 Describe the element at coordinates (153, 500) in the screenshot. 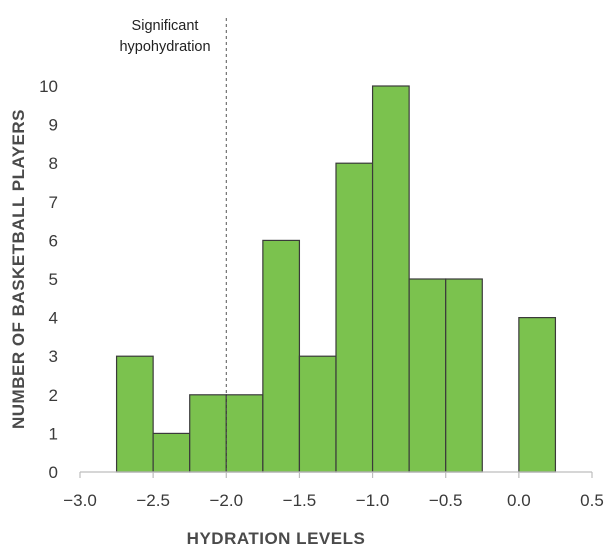

I see `x-tick-label: −2.5` at that location.